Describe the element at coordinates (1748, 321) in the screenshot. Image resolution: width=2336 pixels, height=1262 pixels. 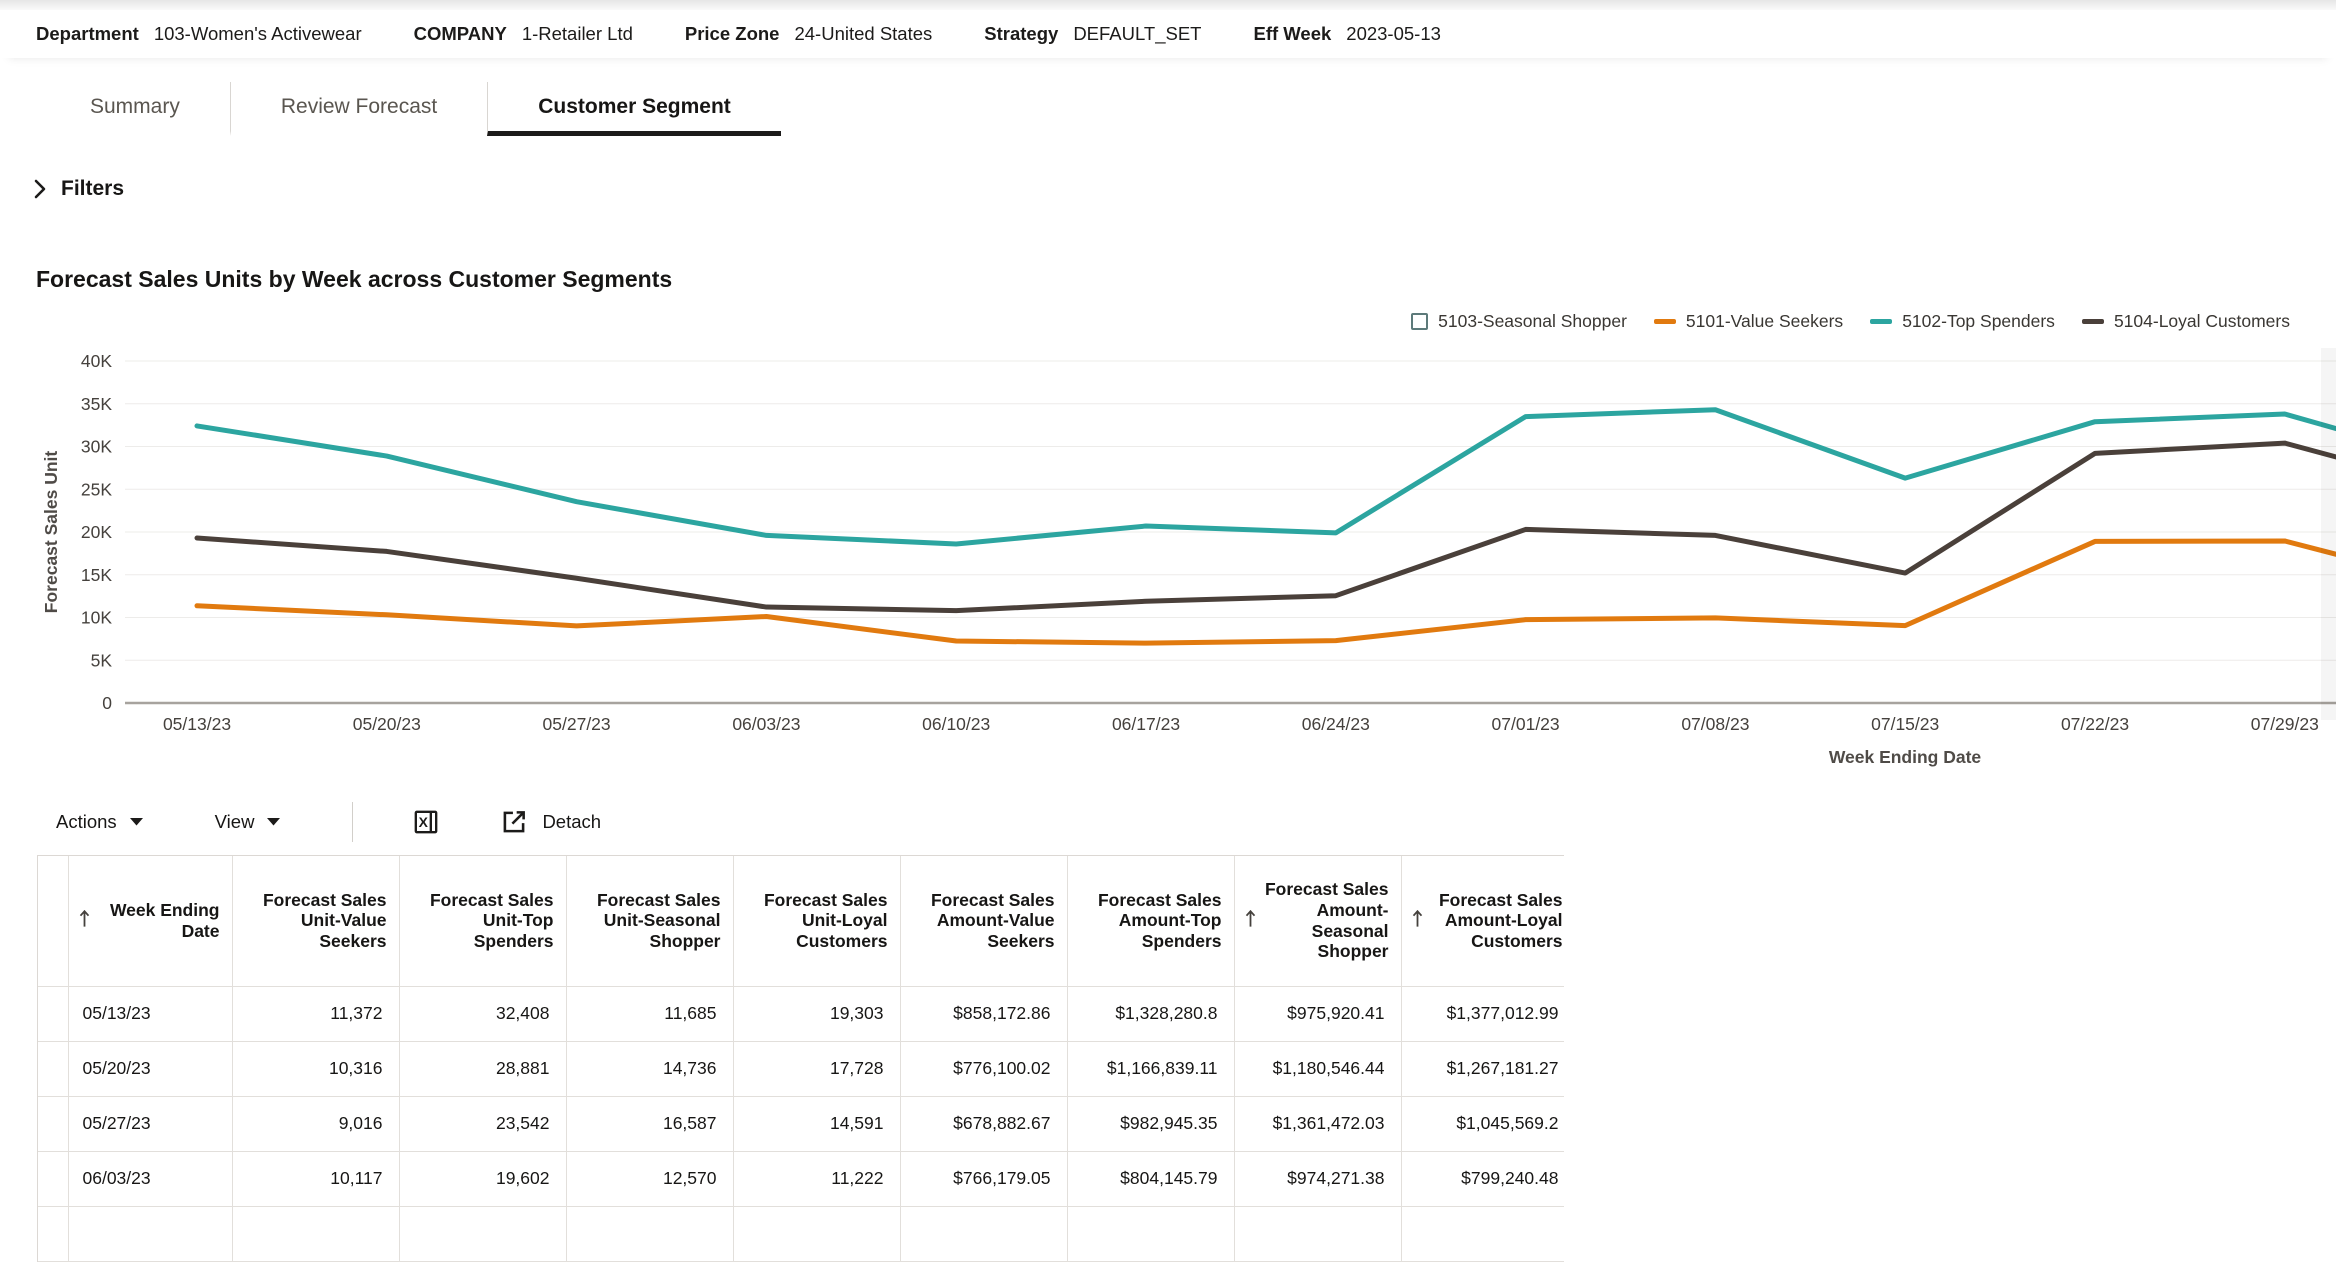
I see `legend-item-5101: 5101-Value Seekers` at that location.